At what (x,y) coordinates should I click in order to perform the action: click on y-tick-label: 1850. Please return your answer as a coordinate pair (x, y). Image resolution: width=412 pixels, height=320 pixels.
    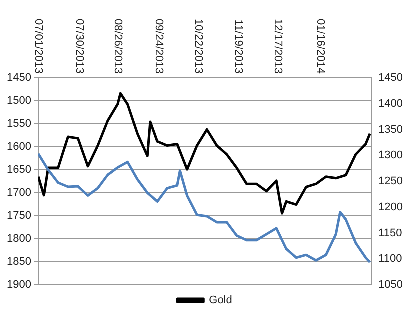
    Looking at the image, I should click on (19, 262).